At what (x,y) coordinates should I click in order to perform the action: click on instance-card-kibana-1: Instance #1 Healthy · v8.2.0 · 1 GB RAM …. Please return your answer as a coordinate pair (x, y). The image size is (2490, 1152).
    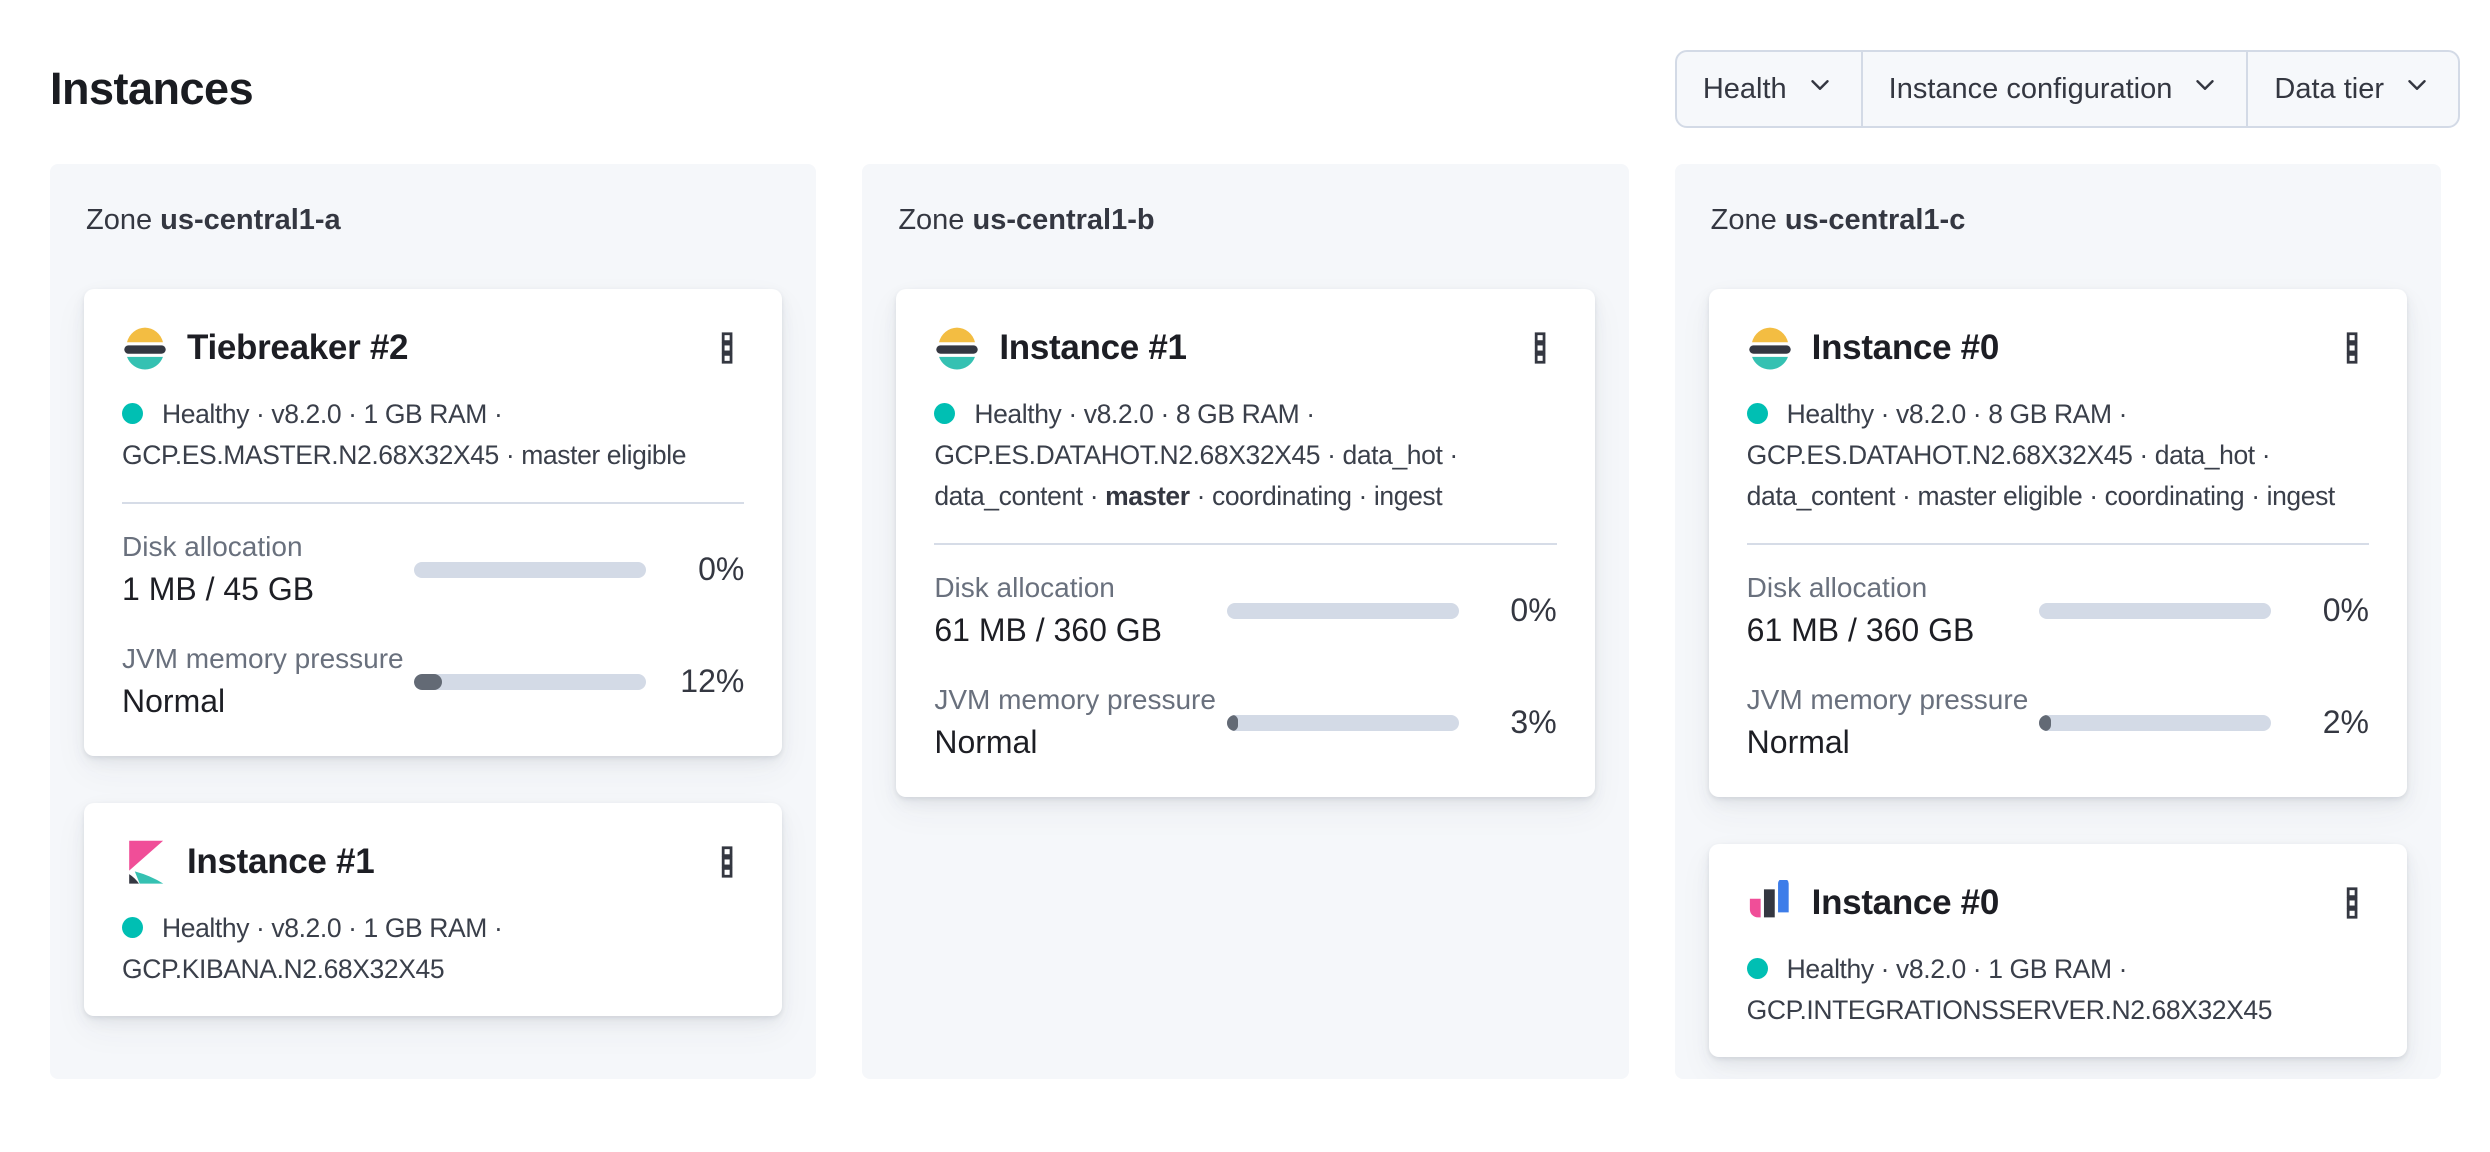
    Looking at the image, I should click on (433, 909).